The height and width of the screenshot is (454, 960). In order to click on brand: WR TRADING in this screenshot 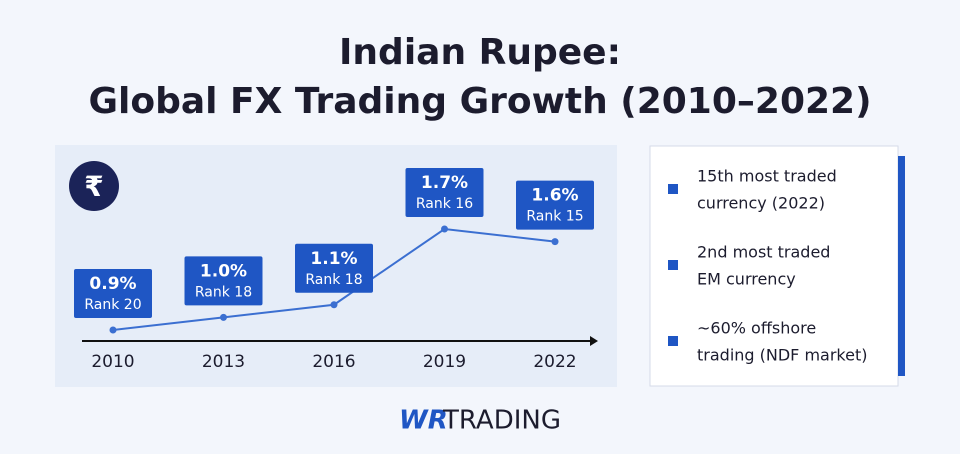, I will do `click(480, 421)`.